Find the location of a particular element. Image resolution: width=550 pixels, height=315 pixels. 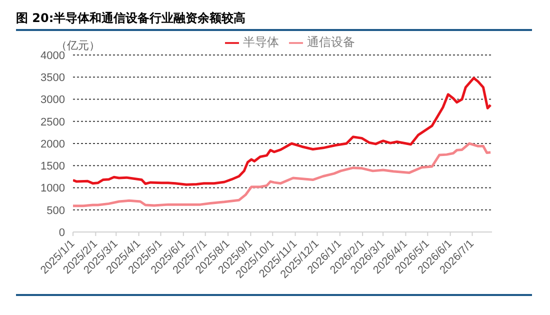

y-tick-label: 3500 is located at coordinates (52, 78).